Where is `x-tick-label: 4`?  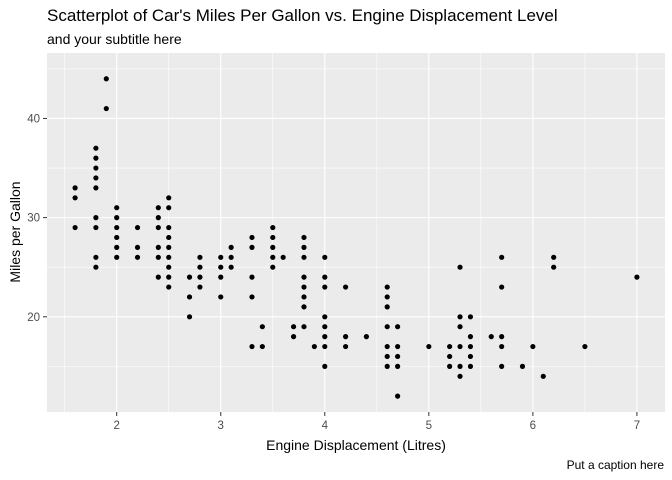
x-tick-label: 4 is located at coordinates (325, 426).